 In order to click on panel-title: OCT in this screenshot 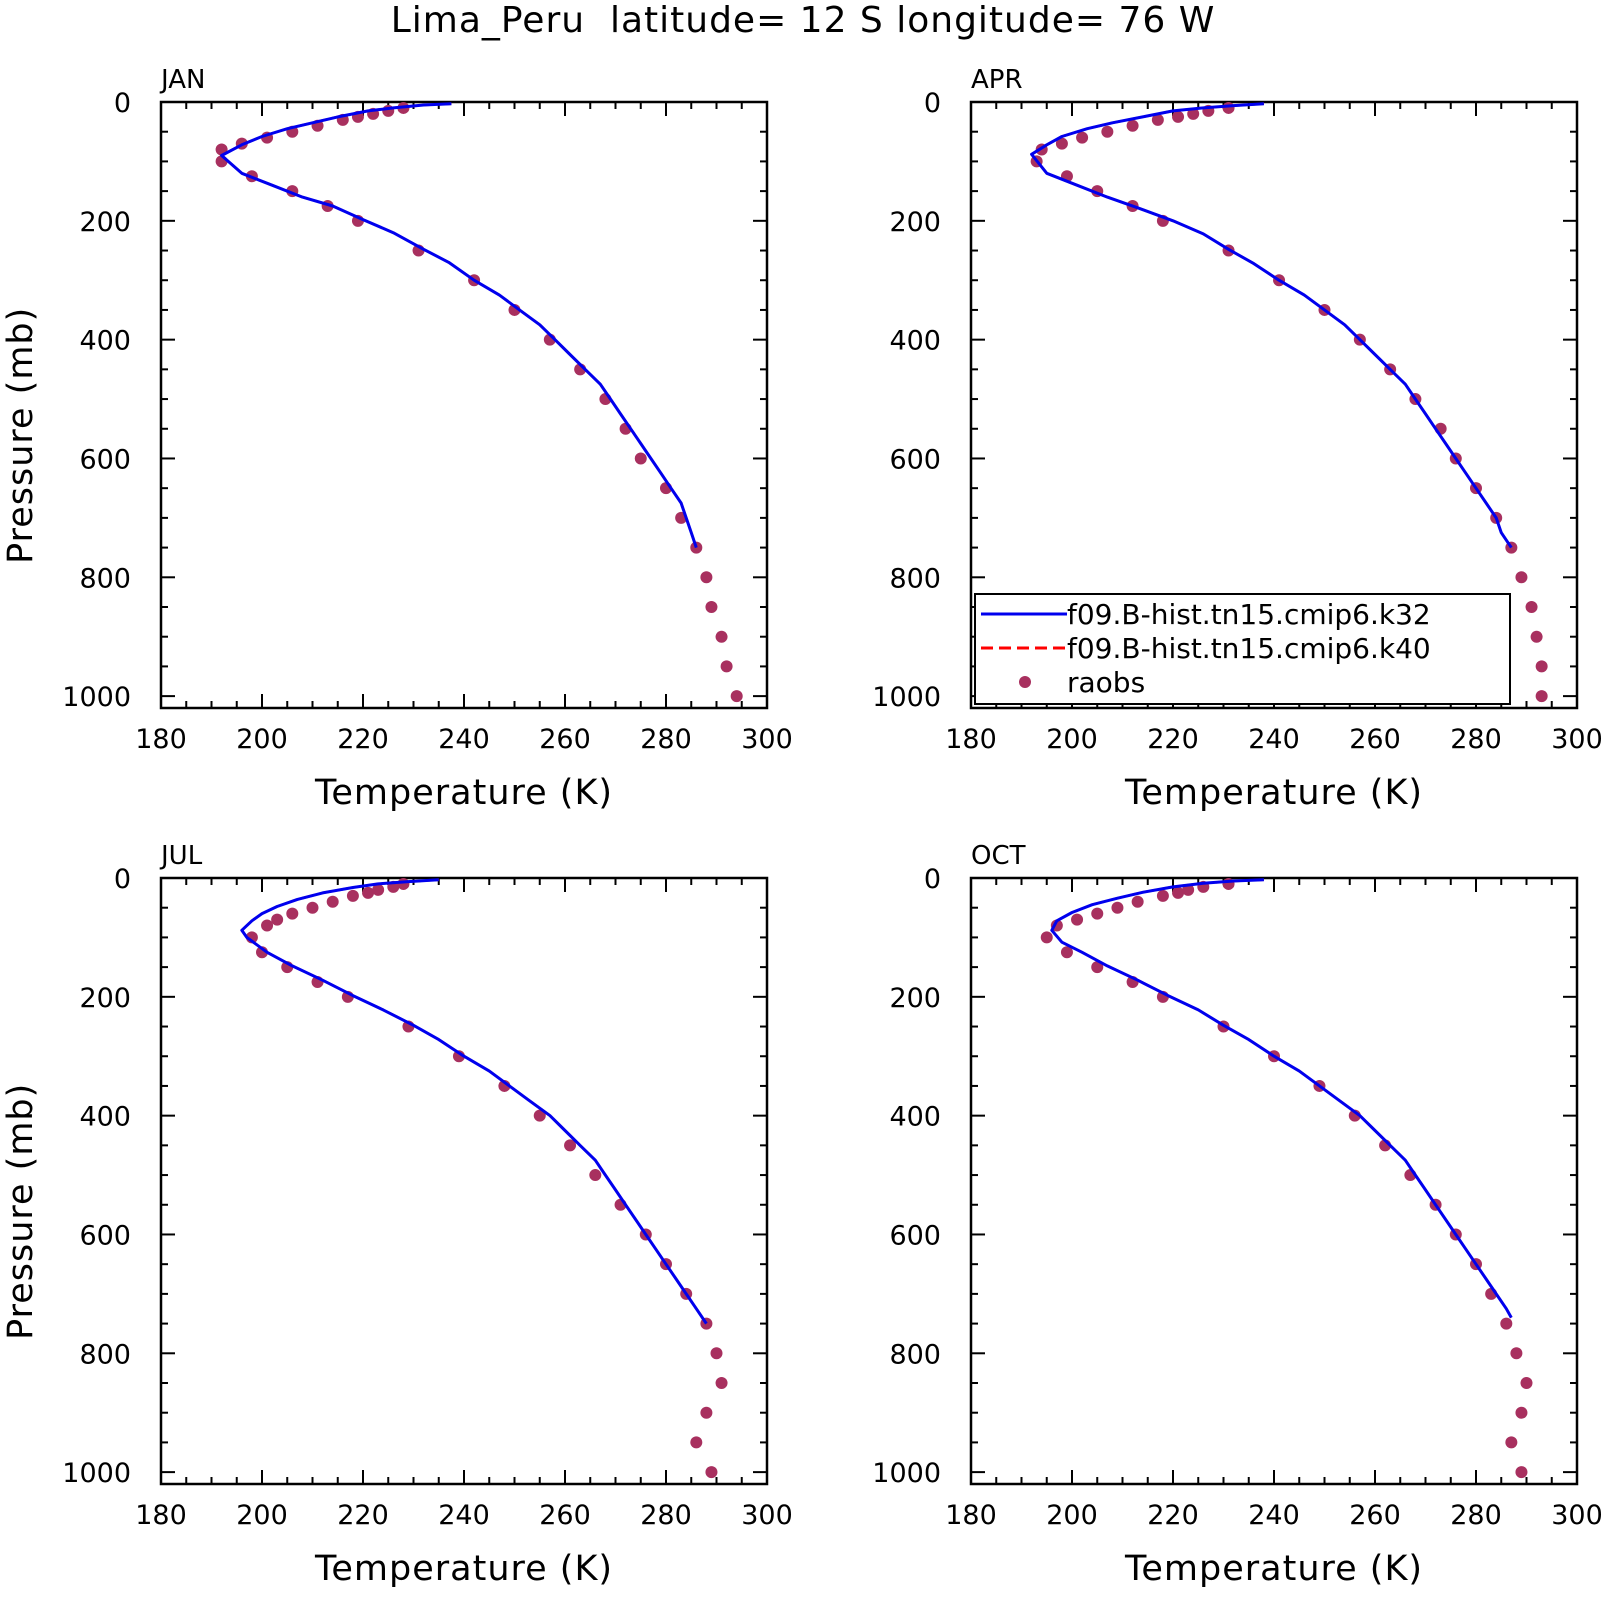, I will do `click(998, 856)`.